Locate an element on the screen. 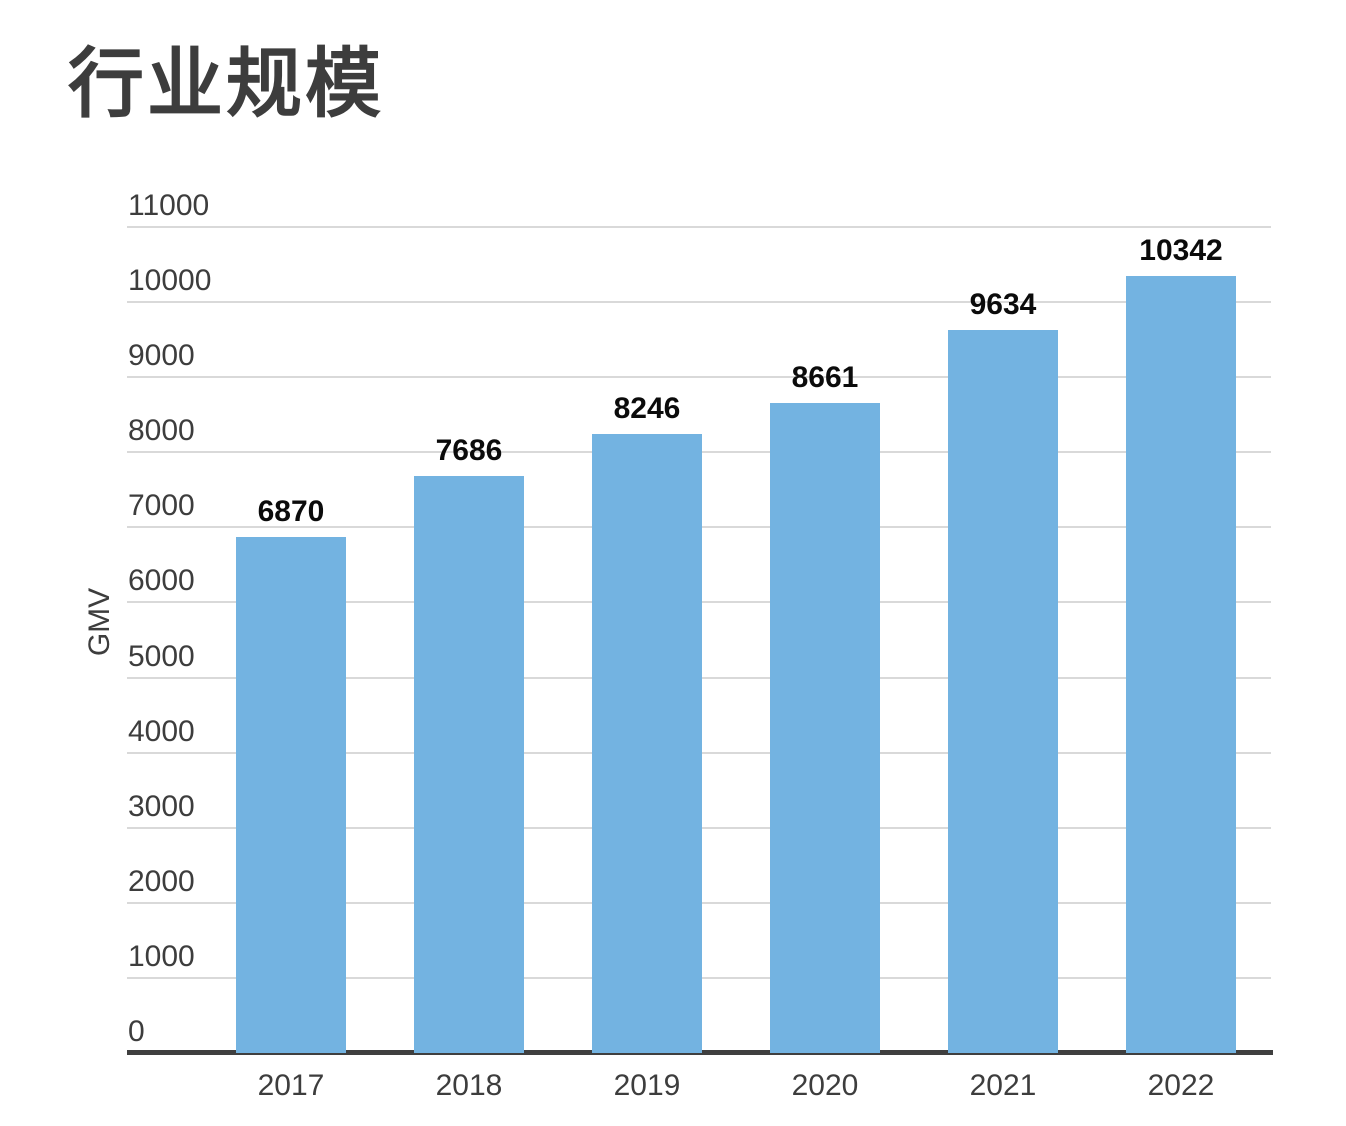 Image resolution: width=1346 pixels, height=1126 pixels. y-tick-label-3000: 3000 is located at coordinates (161, 806).